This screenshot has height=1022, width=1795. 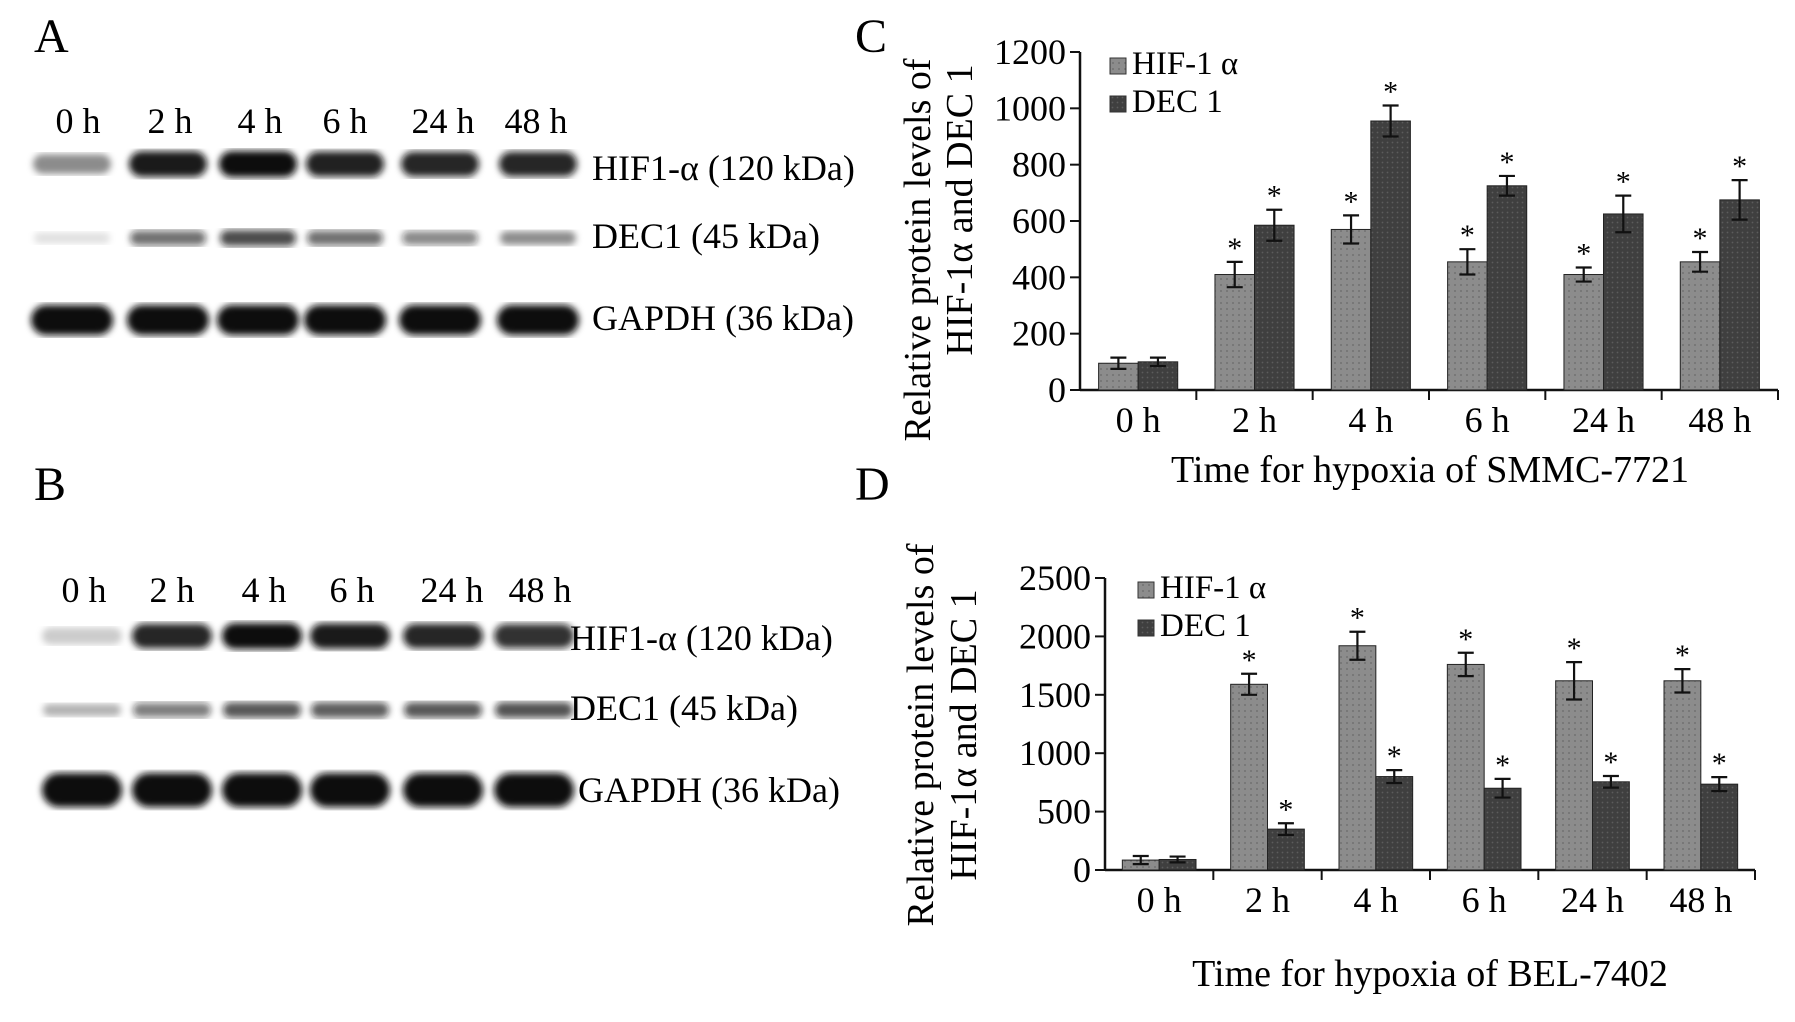 What do you see at coordinates (540, 590) in the screenshot?
I see `lane-label: 48 h` at bounding box center [540, 590].